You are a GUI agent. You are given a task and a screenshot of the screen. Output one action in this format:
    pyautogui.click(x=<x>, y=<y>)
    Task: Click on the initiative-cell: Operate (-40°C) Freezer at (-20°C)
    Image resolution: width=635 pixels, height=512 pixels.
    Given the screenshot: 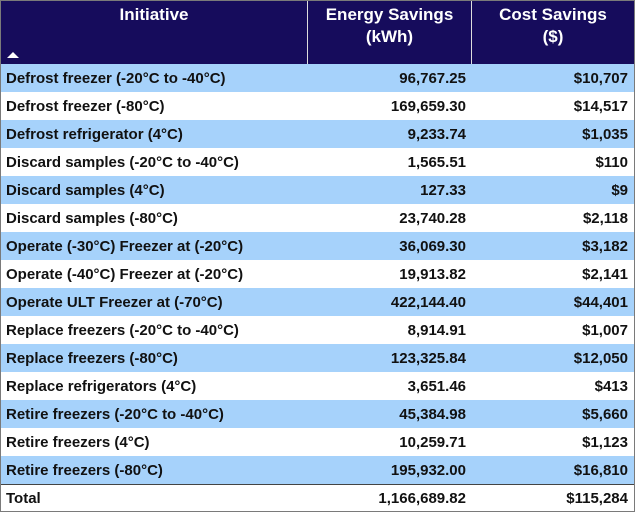 What is the action you would take?
    pyautogui.click(x=125, y=274)
    